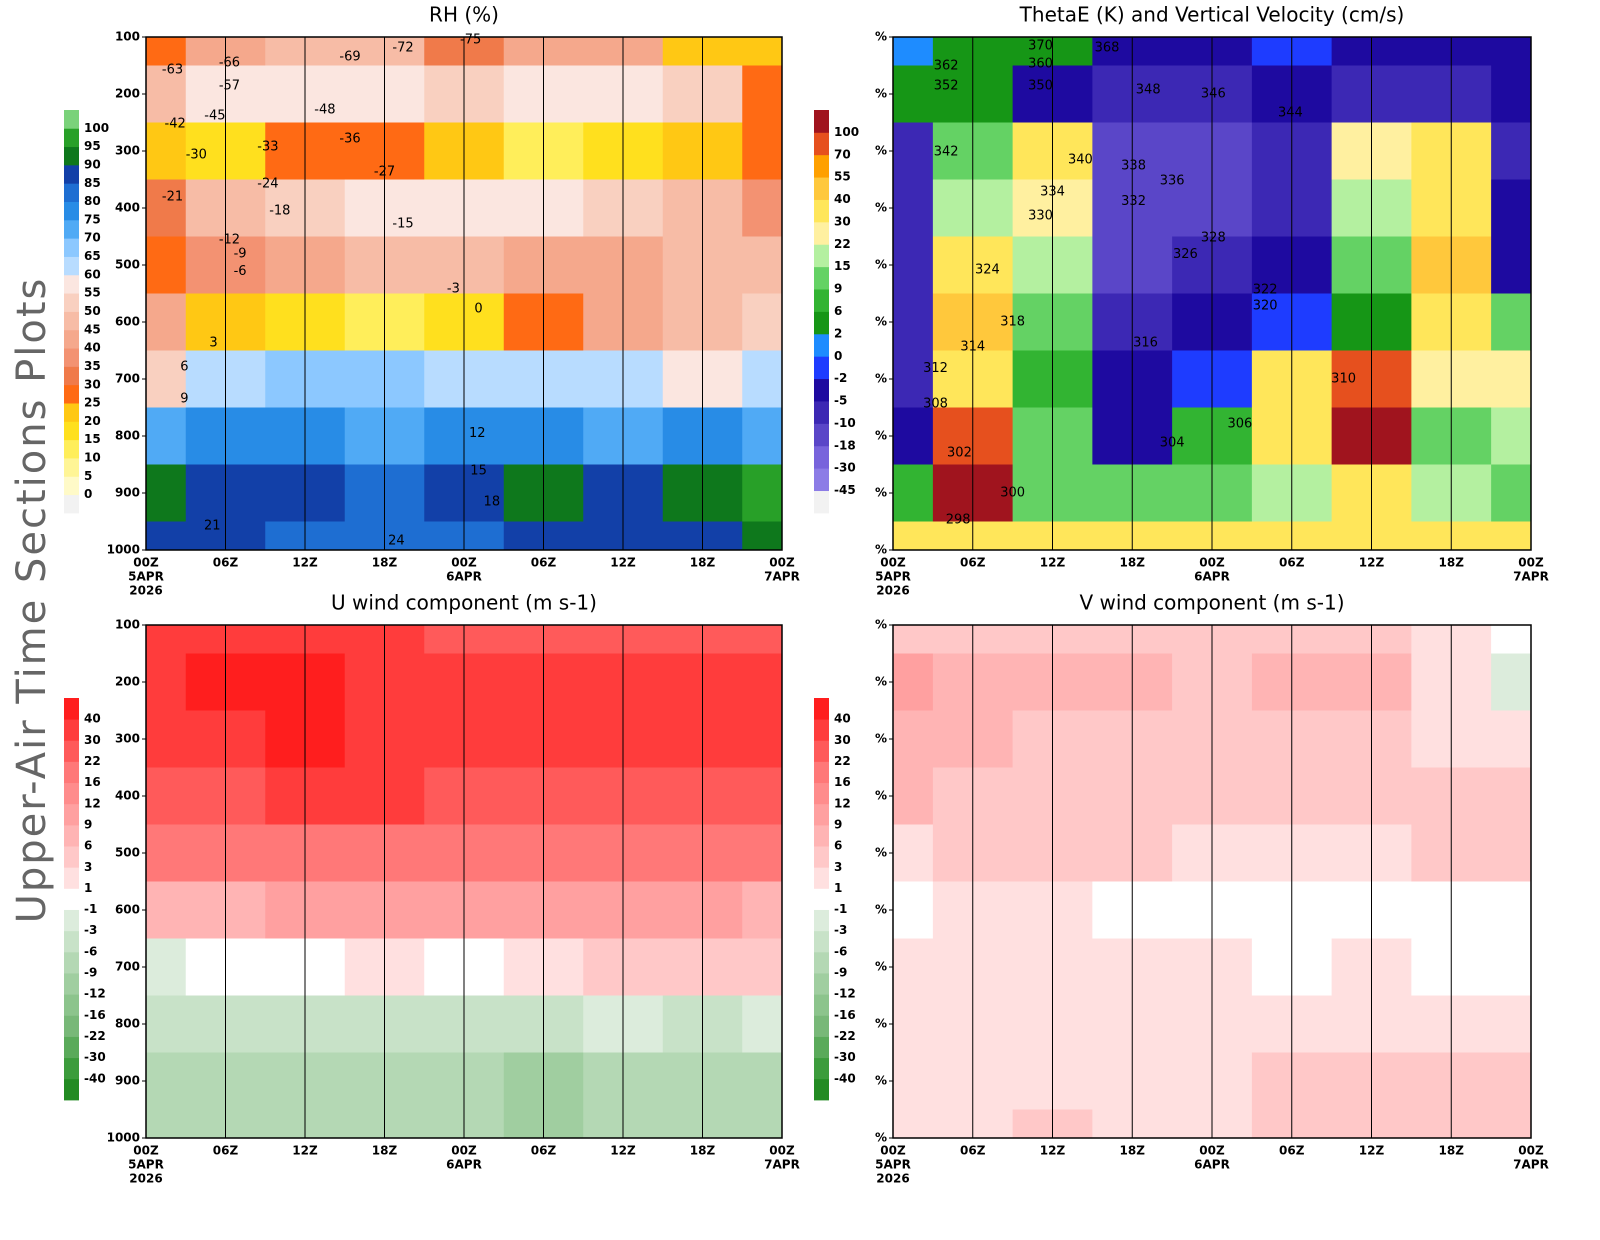 The height and width of the screenshot is (1240, 1600). Describe the element at coordinates (88, 867) in the screenshot. I see `colorbar-label: 3` at that location.